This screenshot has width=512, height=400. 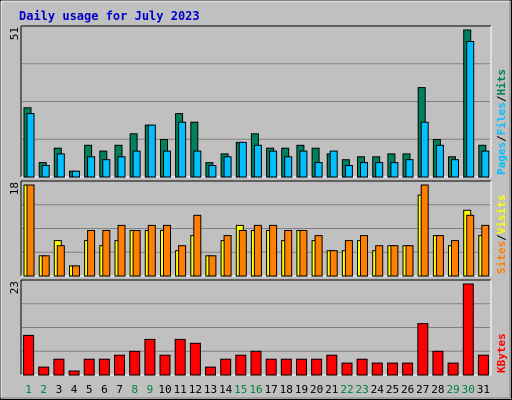 What do you see at coordinates (164, 389) in the screenshot?
I see `x-tick-label-day-10: 10` at bounding box center [164, 389].